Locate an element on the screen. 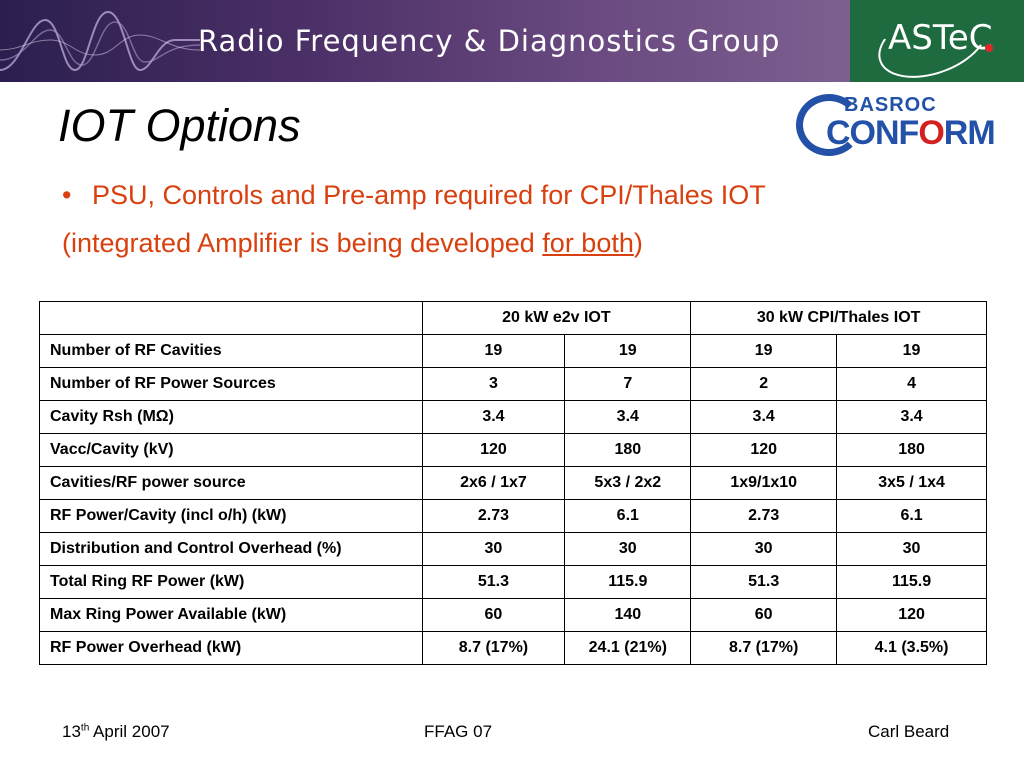  footer-event: FFAG 07 is located at coordinates (458, 731).